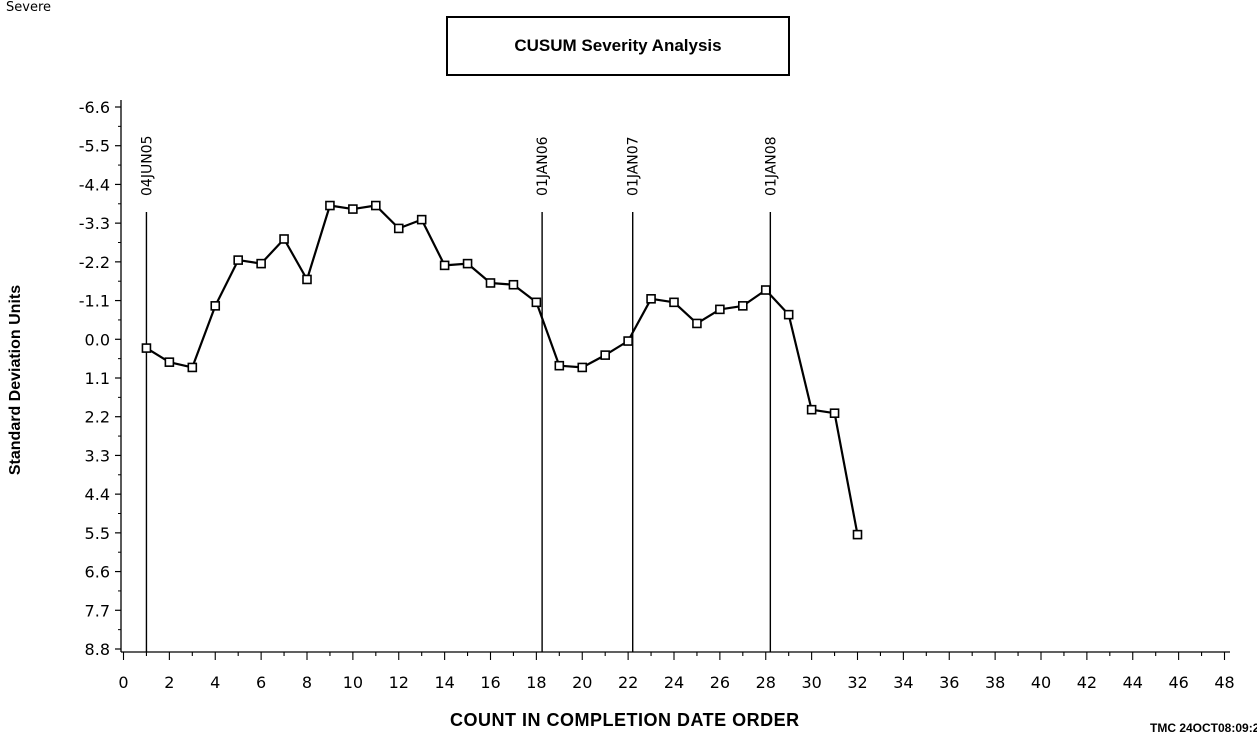 This screenshot has height=735, width=1257. Describe the element at coordinates (949, 682) in the screenshot. I see `x-tick-label: 36` at that location.